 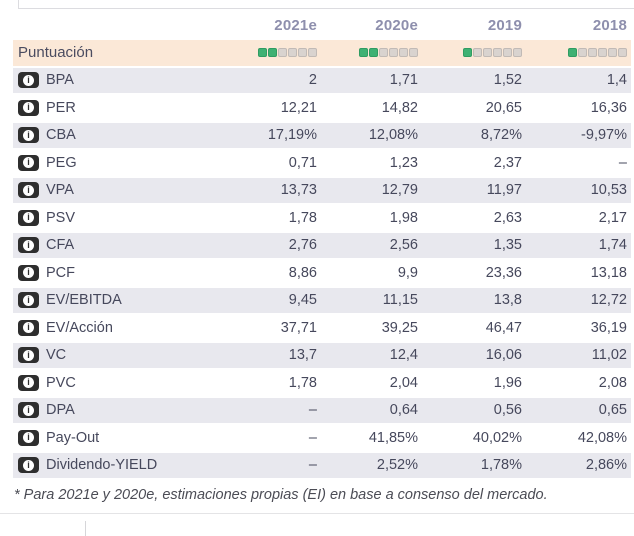 What do you see at coordinates (60, 80) in the screenshot?
I see `row-label: BPA` at bounding box center [60, 80].